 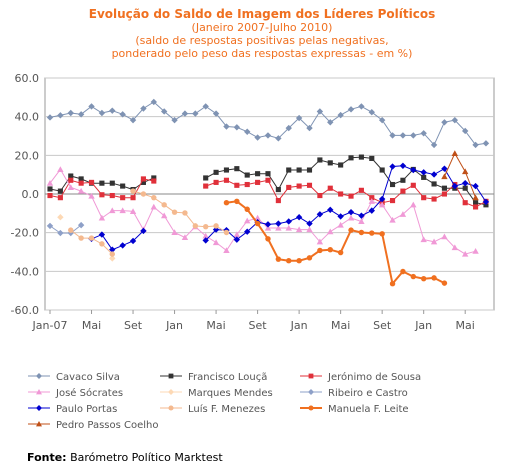 I want to click on series-line, so click(x=460, y=175).